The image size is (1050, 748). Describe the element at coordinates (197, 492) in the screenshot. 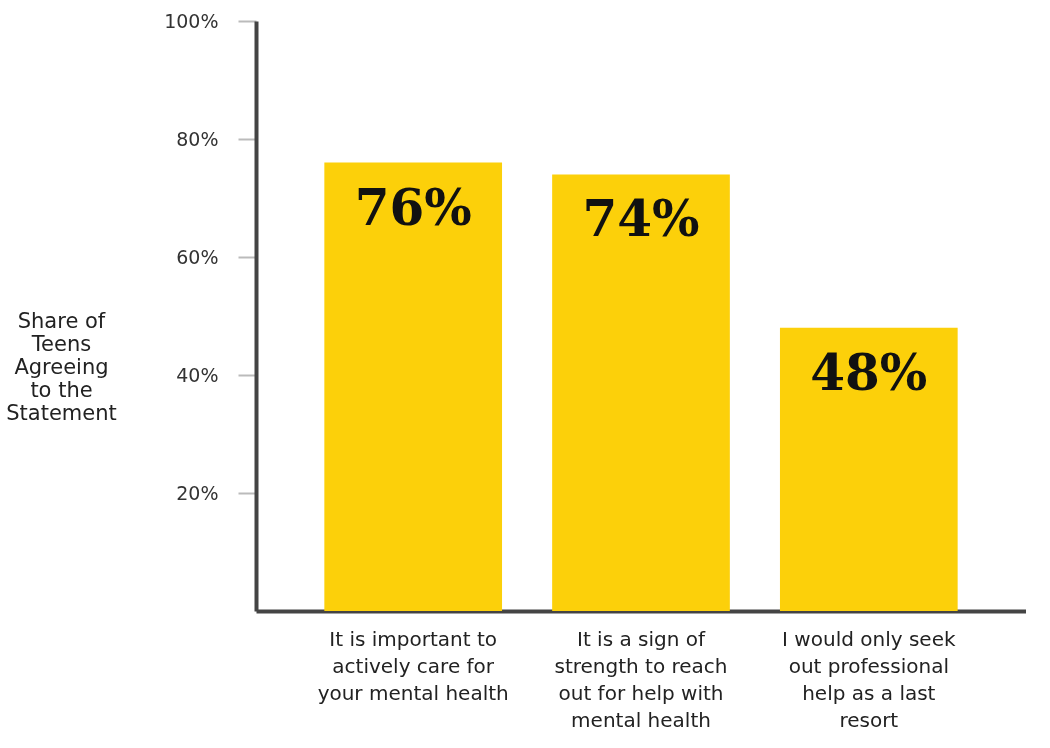

I see `y-tick-label: 20%` at that location.